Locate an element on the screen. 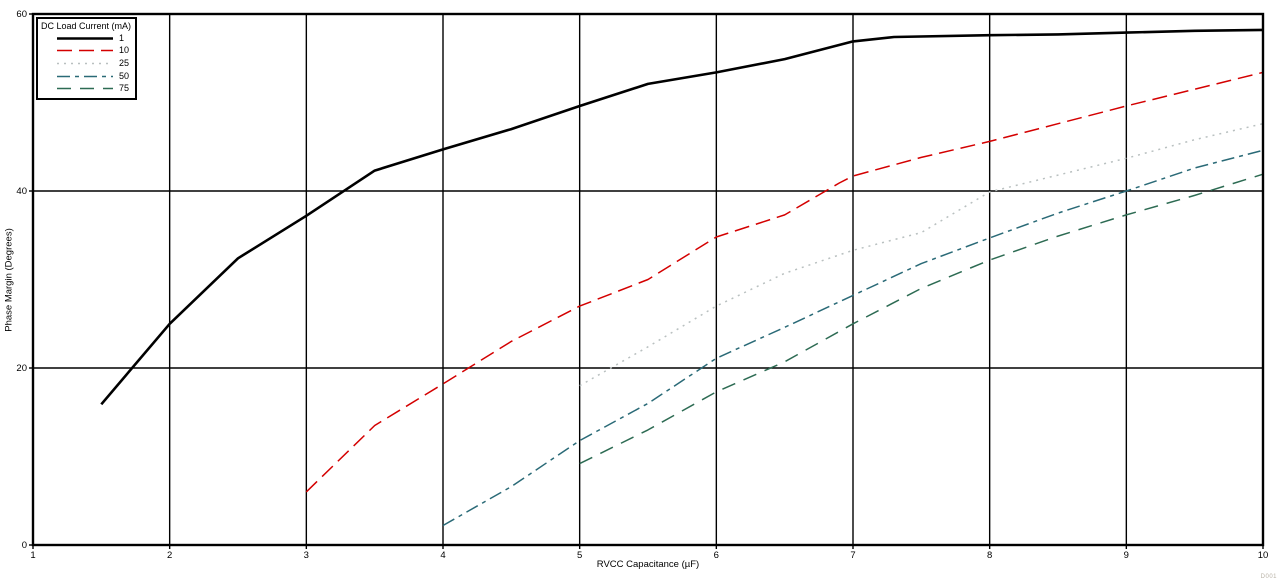 Image resolution: width=1280 pixels, height=581 pixels. x-tick-label: 3 is located at coordinates (306, 555).